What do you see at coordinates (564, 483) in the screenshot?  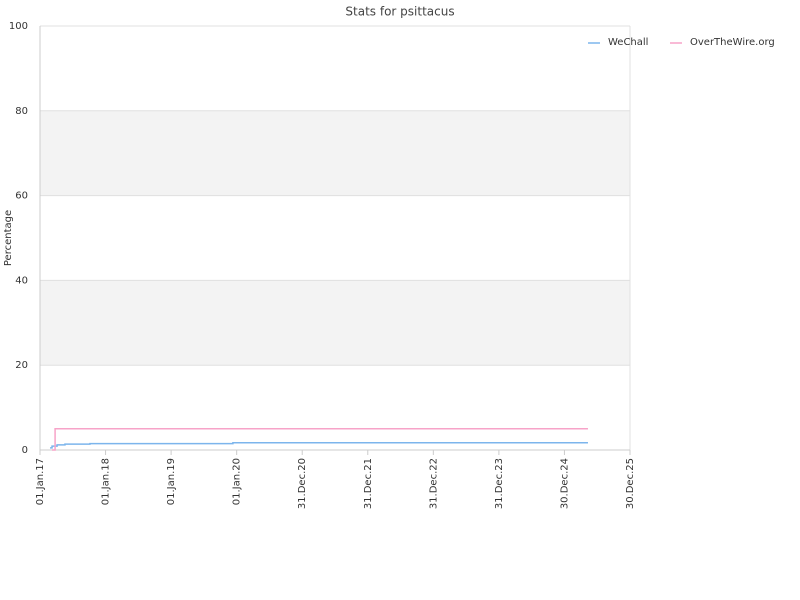 I see `x-tick-label: 30.Dec.24` at bounding box center [564, 483].